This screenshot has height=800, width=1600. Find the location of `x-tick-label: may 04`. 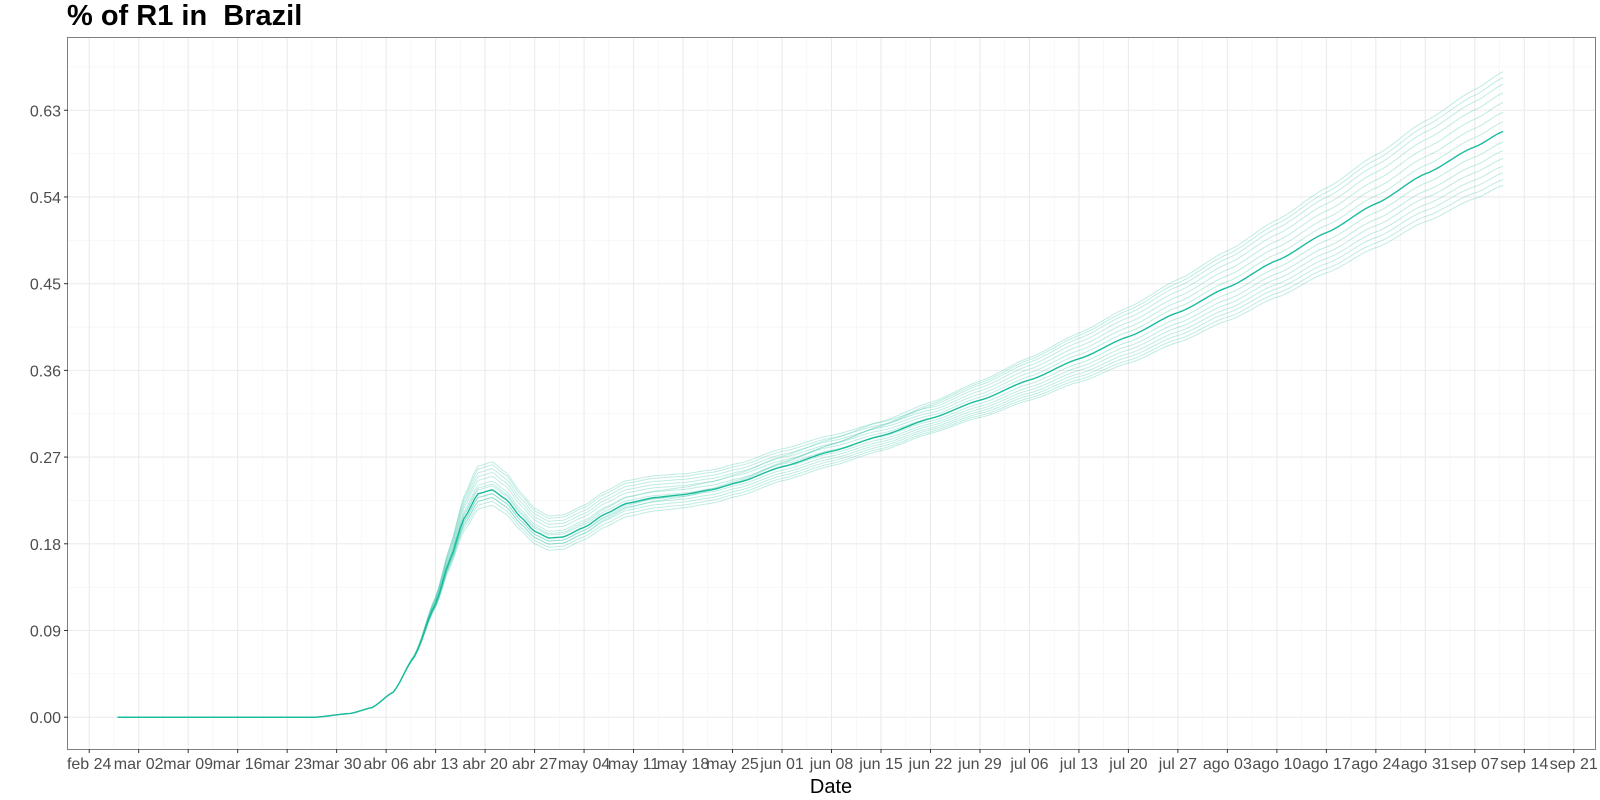

x-tick-label: may 04 is located at coordinates (584, 764).